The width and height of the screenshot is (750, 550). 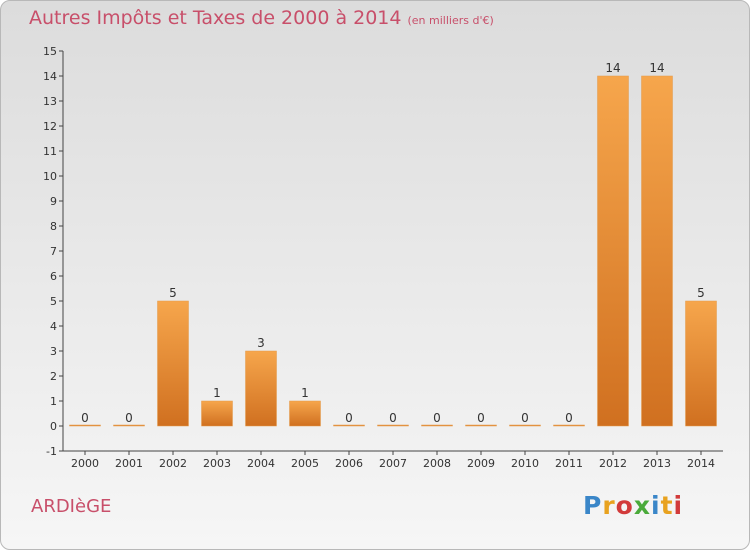 What do you see at coordinates (53, 201) in the screenshot?
I see `y-tick-label: 9` at bounding box center [53, 201].